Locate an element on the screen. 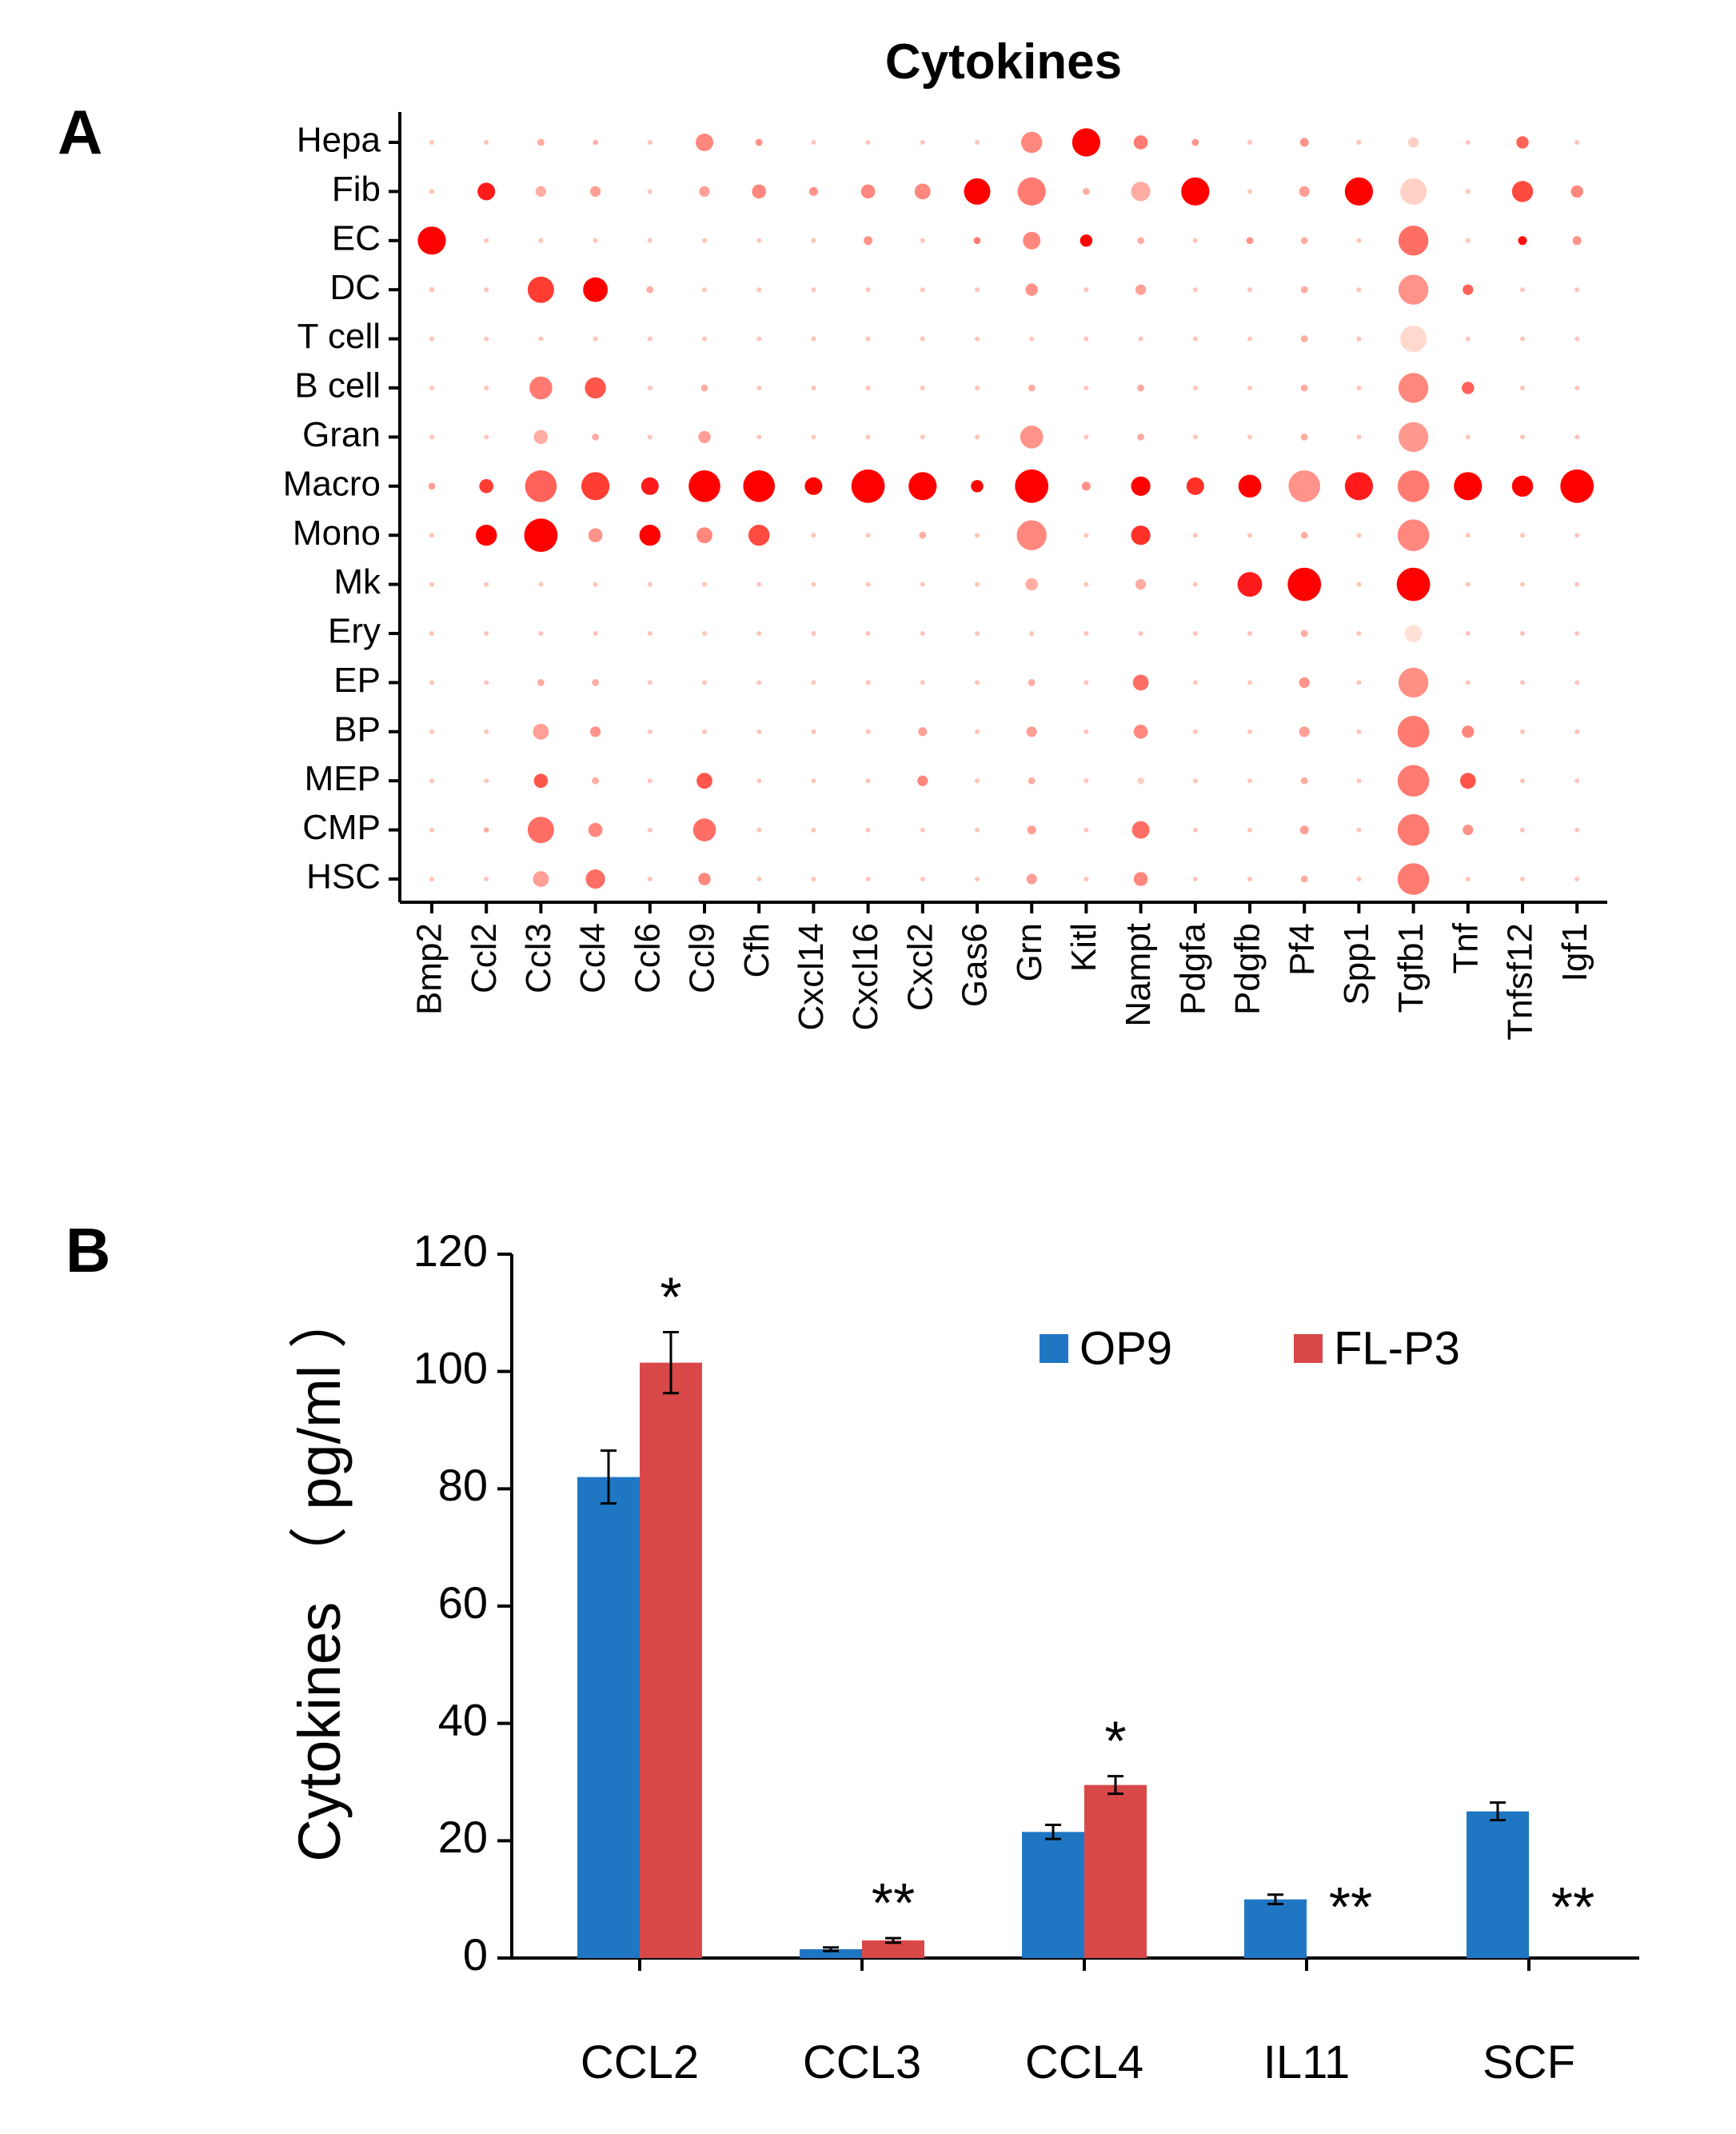 Image resolution: width=1736 pixels, height=2134 pixels. dot-plot-column-label: Tgfb1 is located at coordinates (1411, 968).